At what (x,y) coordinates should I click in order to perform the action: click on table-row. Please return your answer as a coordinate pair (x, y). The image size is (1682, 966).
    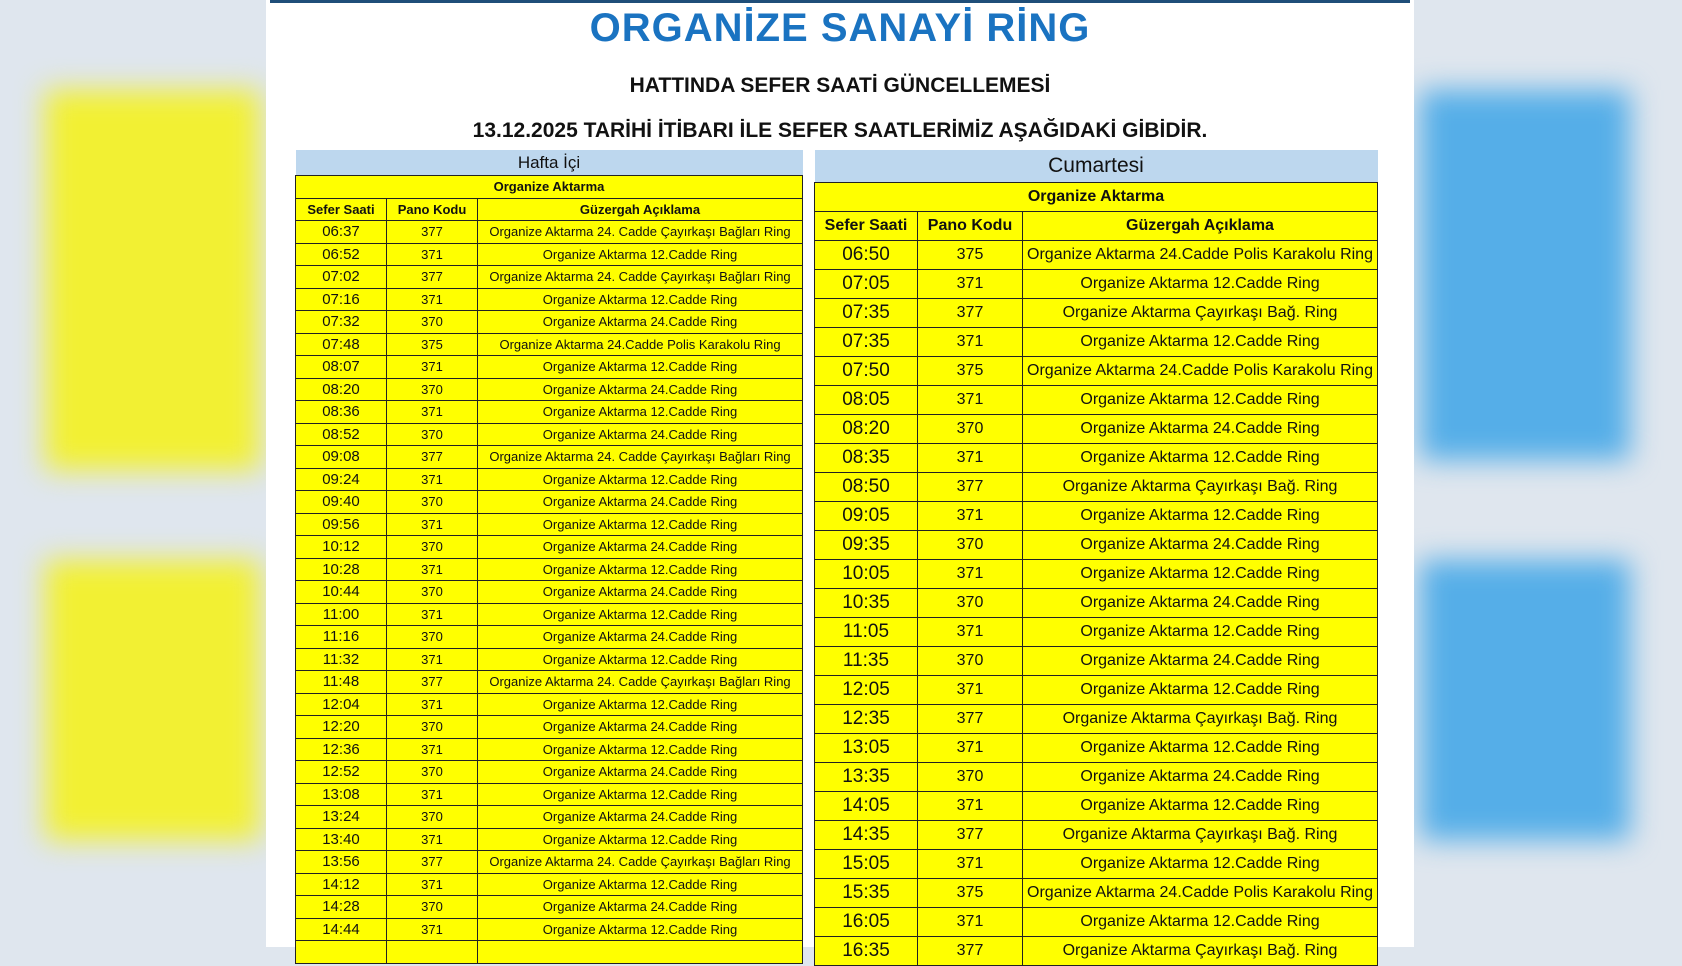
    Looking at the image, I should click on (549, 952).